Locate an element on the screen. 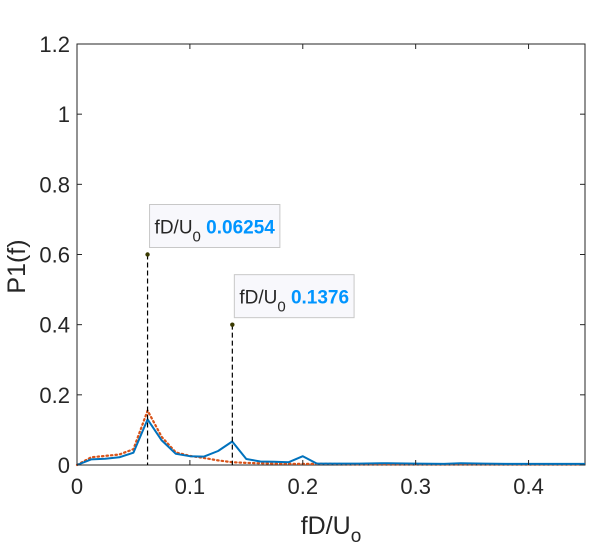 Image resolution: width=592 pixels, height=558 pixels. x-axis-title: fD/Uo is located at coordinates (331, 529).